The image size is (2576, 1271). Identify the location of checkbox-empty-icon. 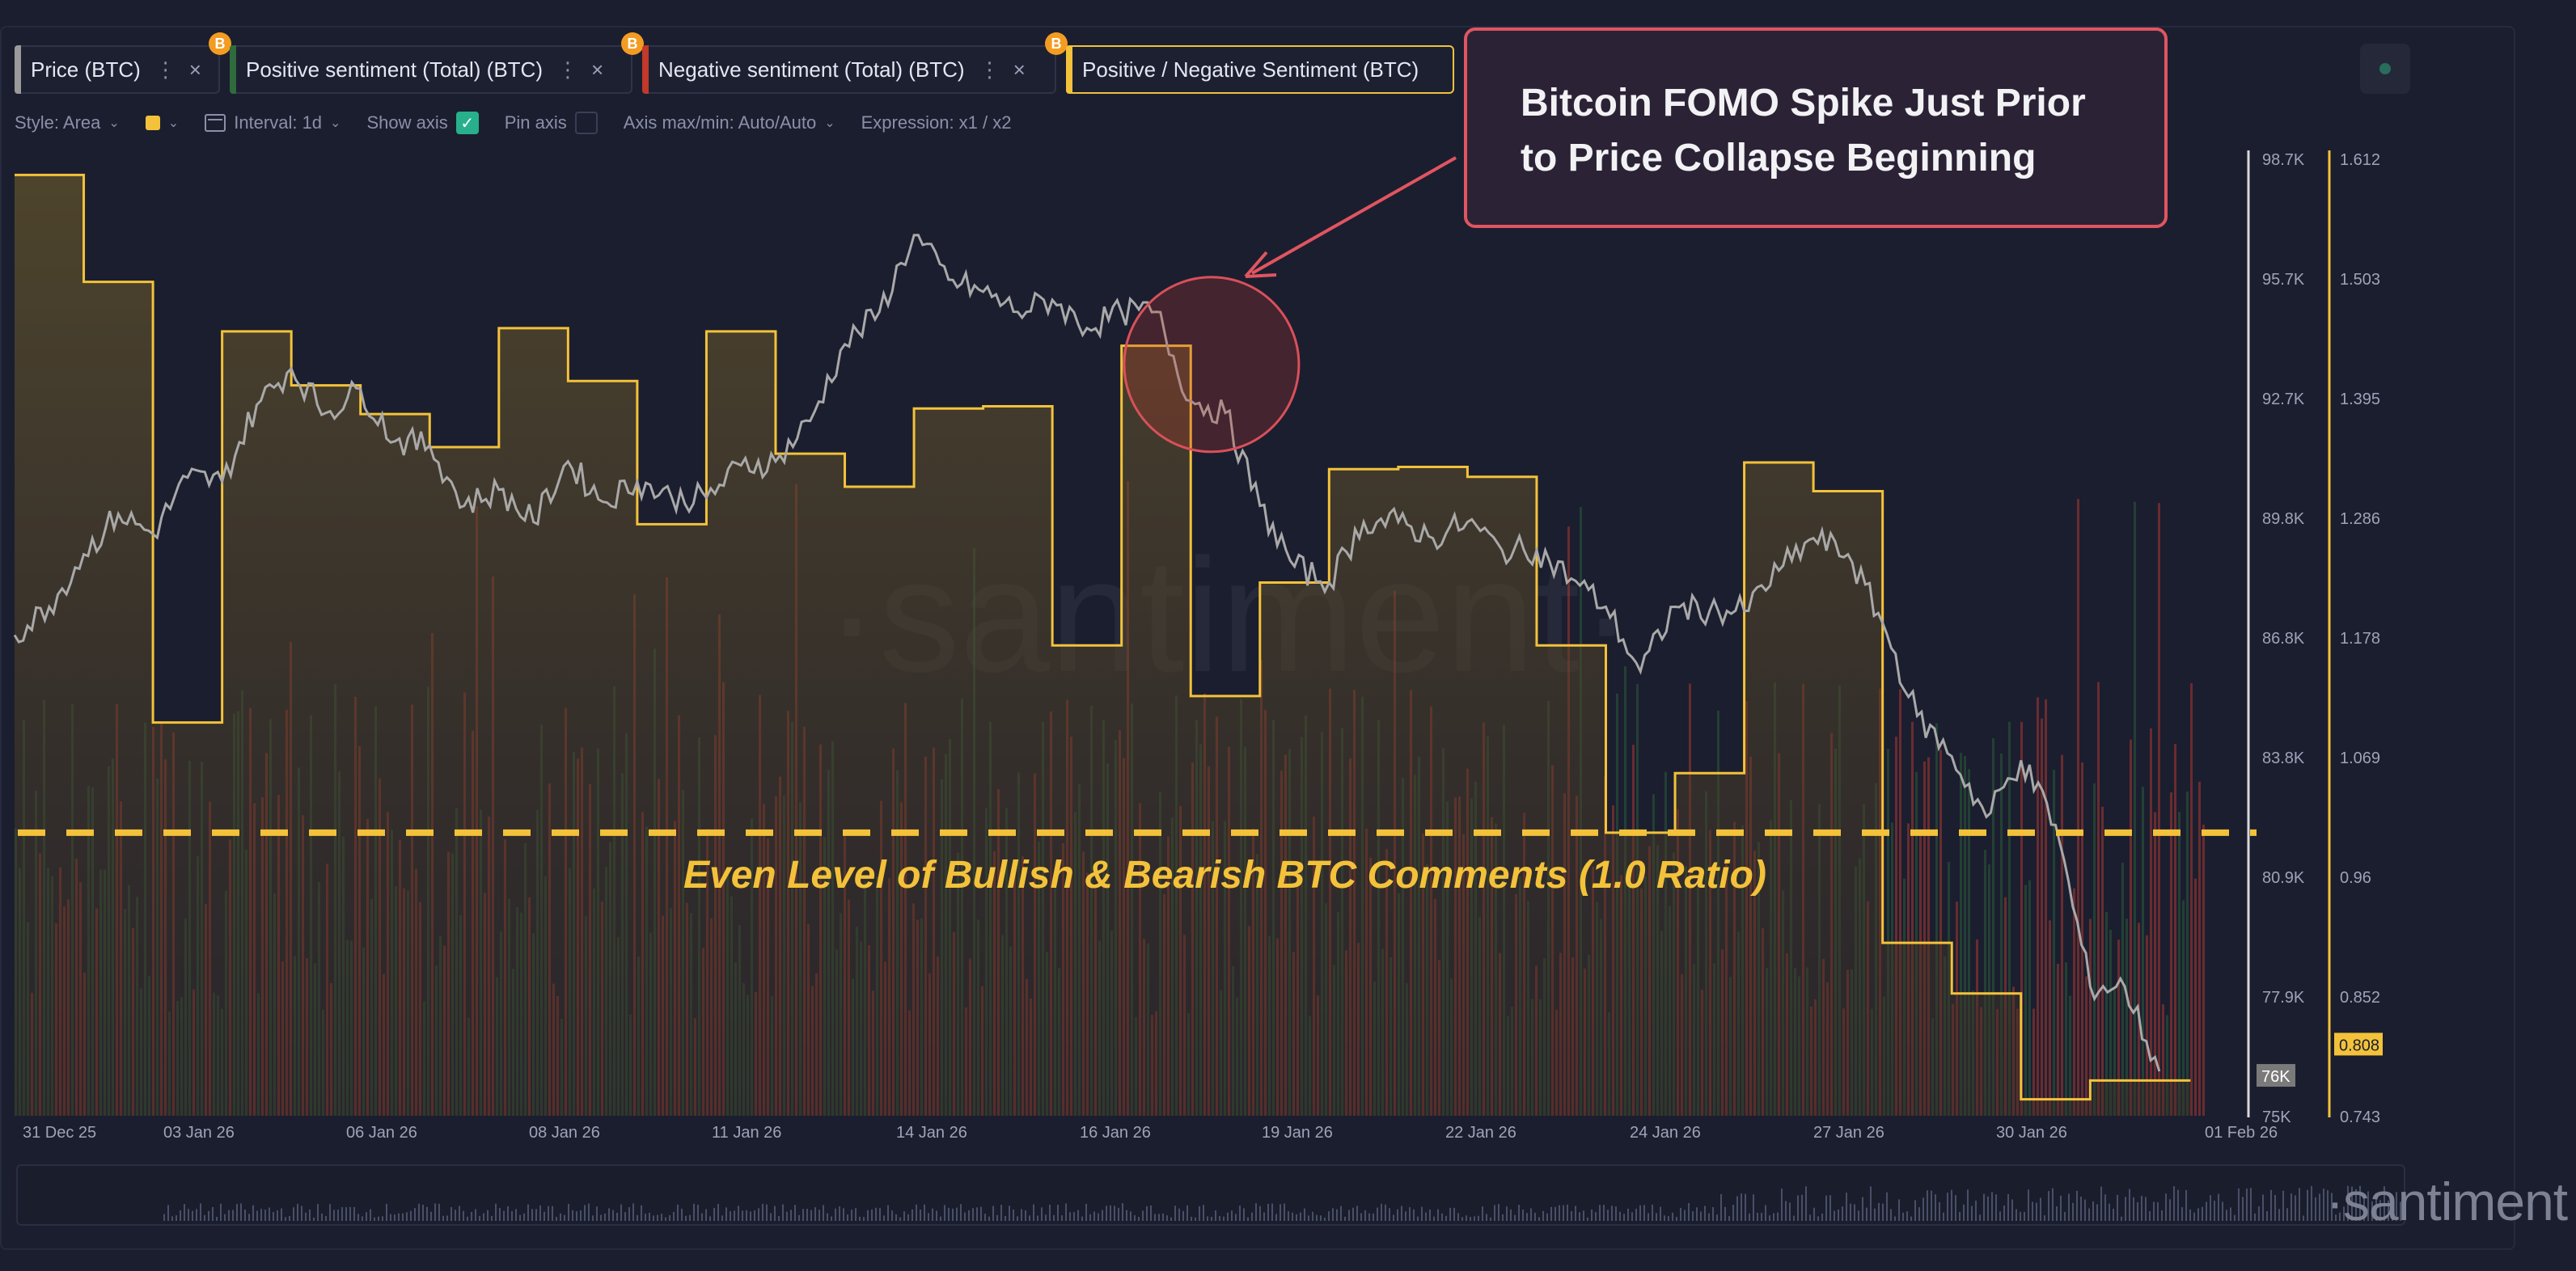
(586, 123).